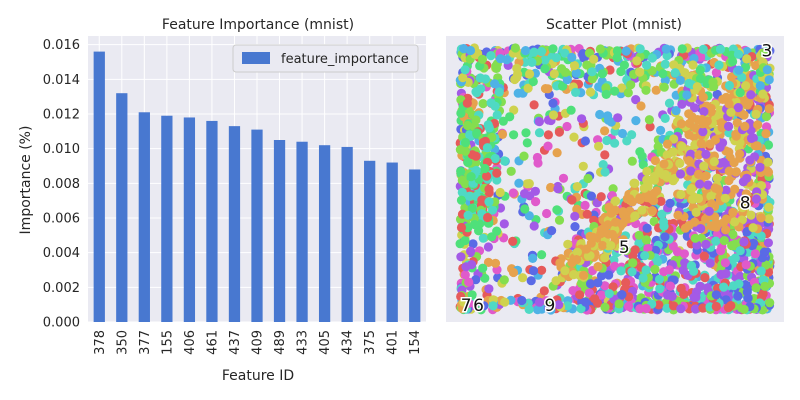  I want to click on bar-x-tick-label: 433, so click(303, 342).